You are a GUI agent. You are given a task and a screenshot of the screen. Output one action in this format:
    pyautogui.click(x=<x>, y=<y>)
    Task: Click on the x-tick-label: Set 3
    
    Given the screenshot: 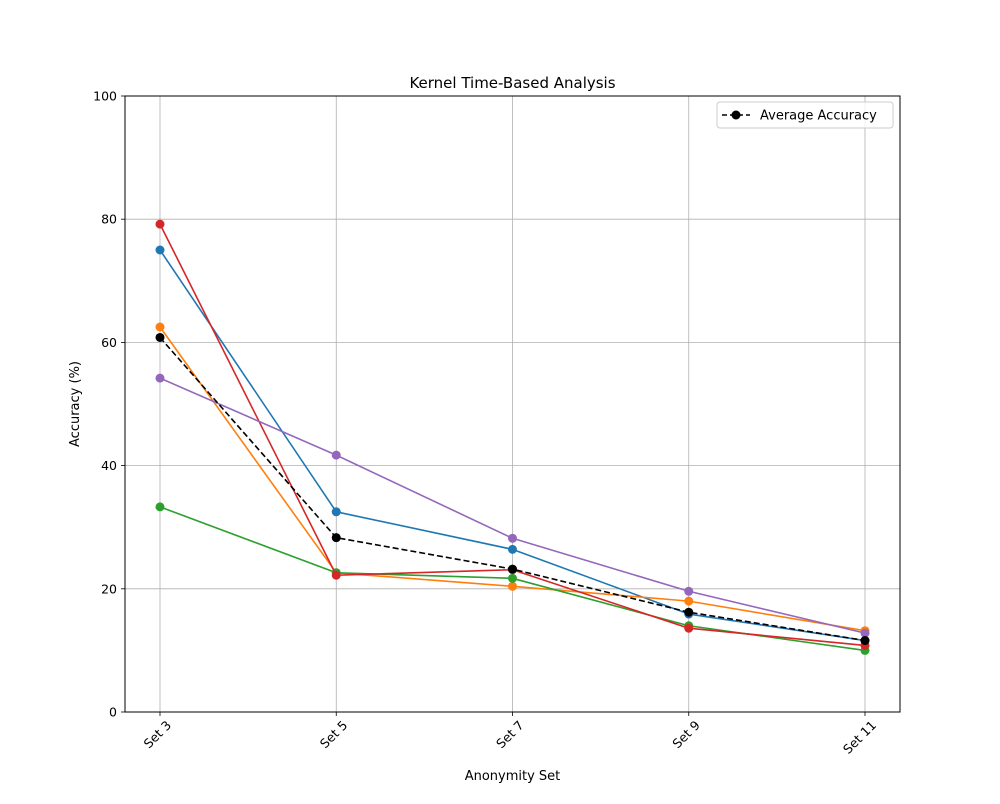 What is the action you would take?
    pyautogui.click(x=158, y=735)
    